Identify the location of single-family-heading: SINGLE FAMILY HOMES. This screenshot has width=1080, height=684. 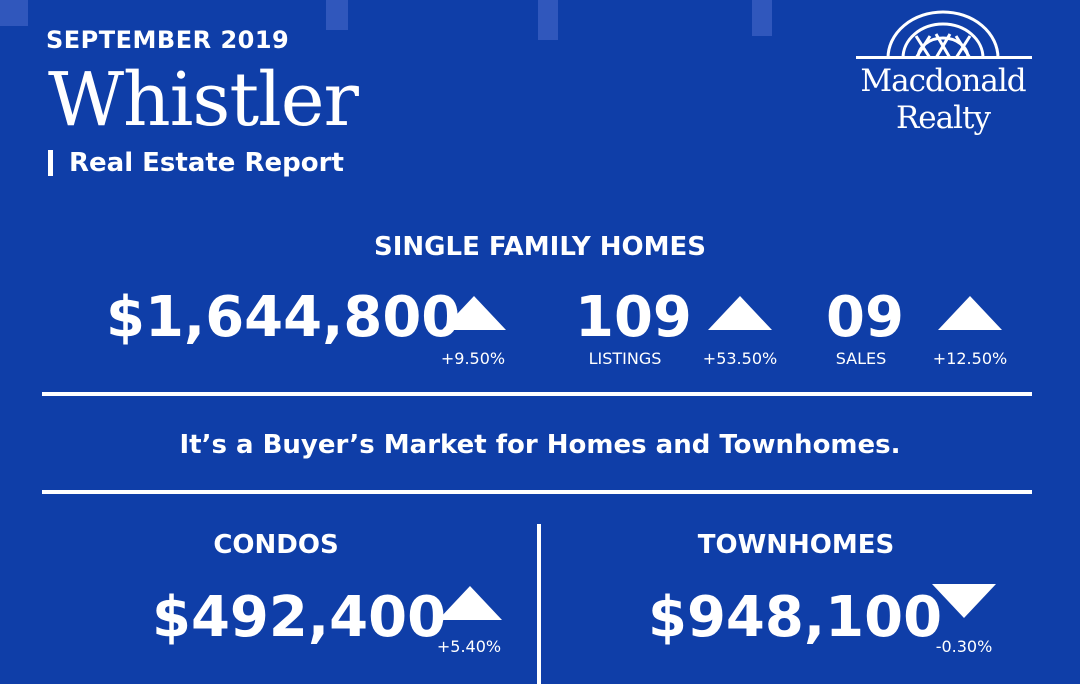
(540, 247).